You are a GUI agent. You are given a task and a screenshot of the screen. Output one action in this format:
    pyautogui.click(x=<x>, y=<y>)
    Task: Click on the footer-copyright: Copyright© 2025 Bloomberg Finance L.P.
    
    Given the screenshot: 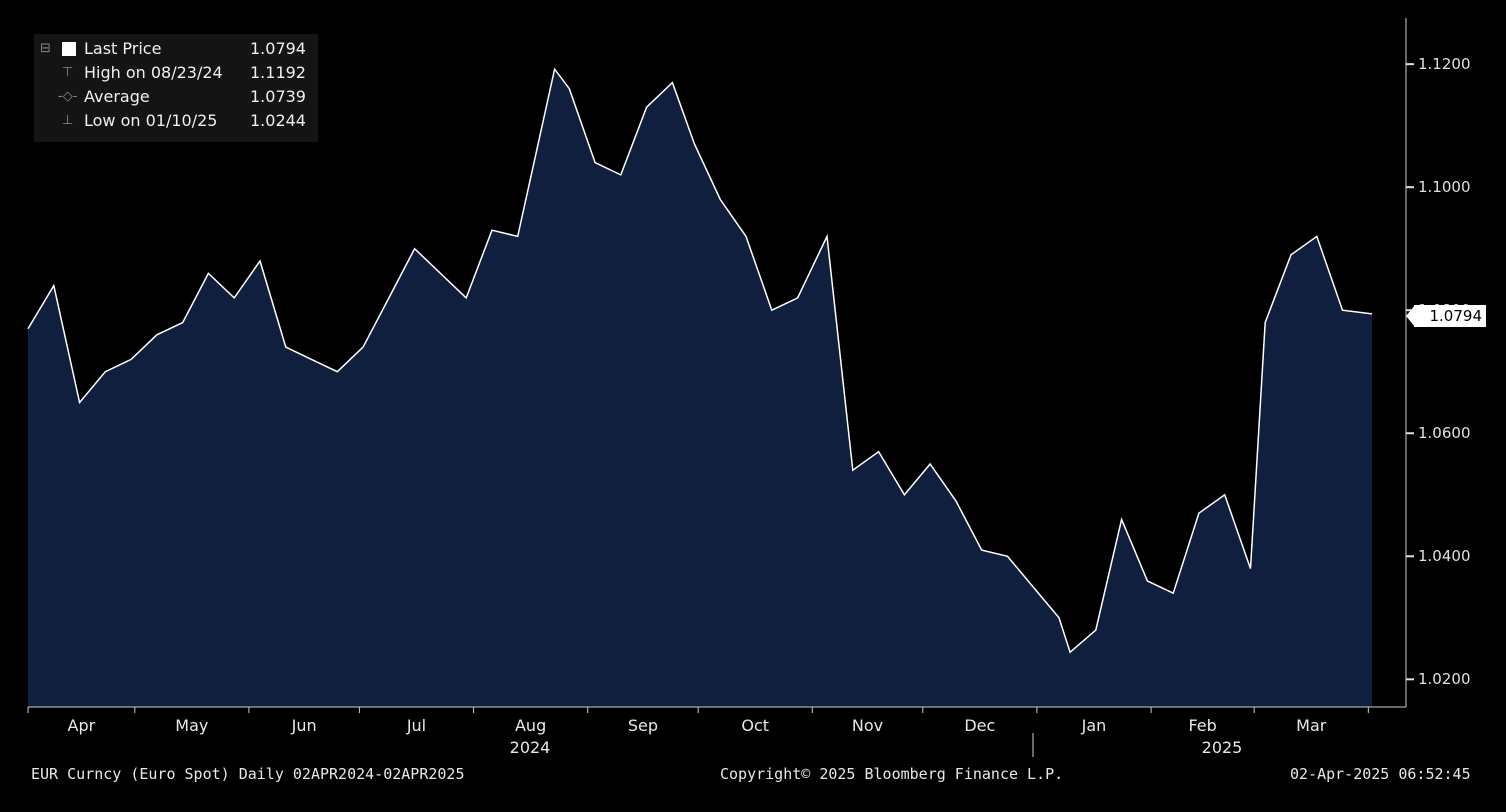 What is the action you would take?
    pyautogui.click(x=892, y=774)
    